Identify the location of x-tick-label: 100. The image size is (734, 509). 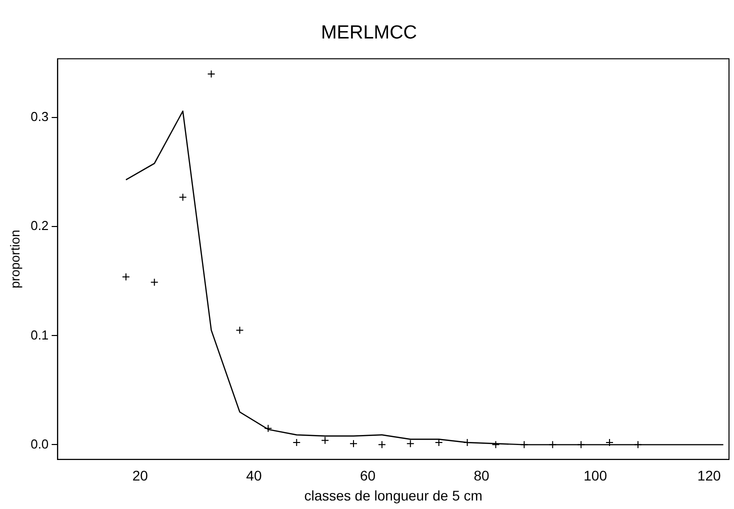
(596, 476).